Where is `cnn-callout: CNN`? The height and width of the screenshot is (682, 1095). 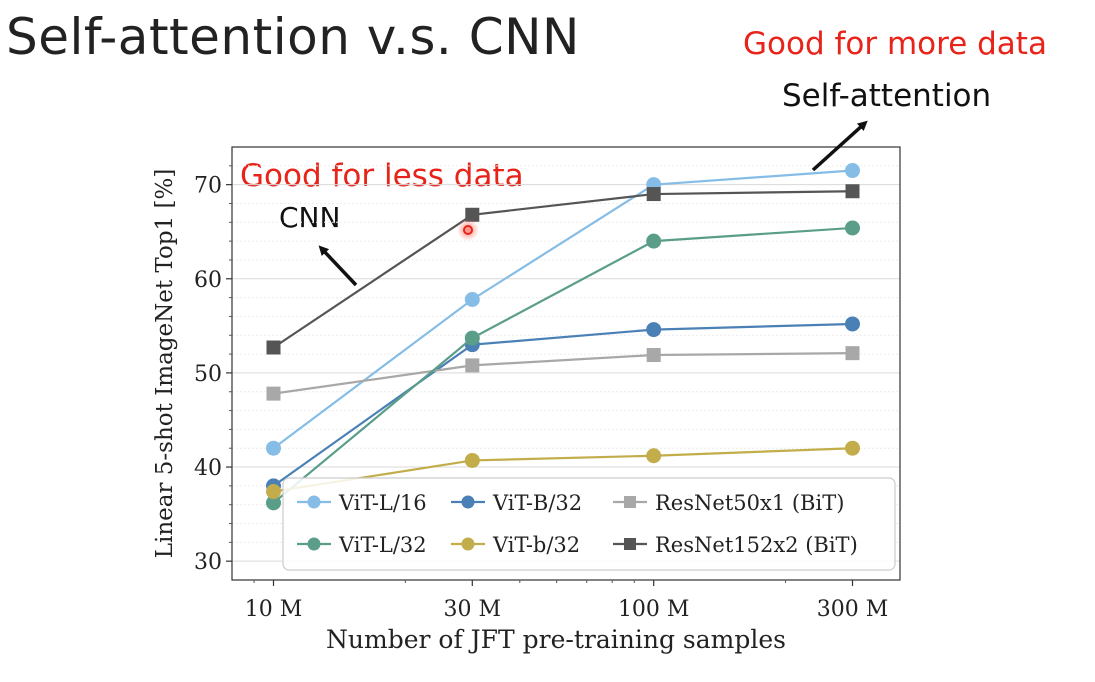
cnn-callout: CNN is located at coordinates (310, 217).